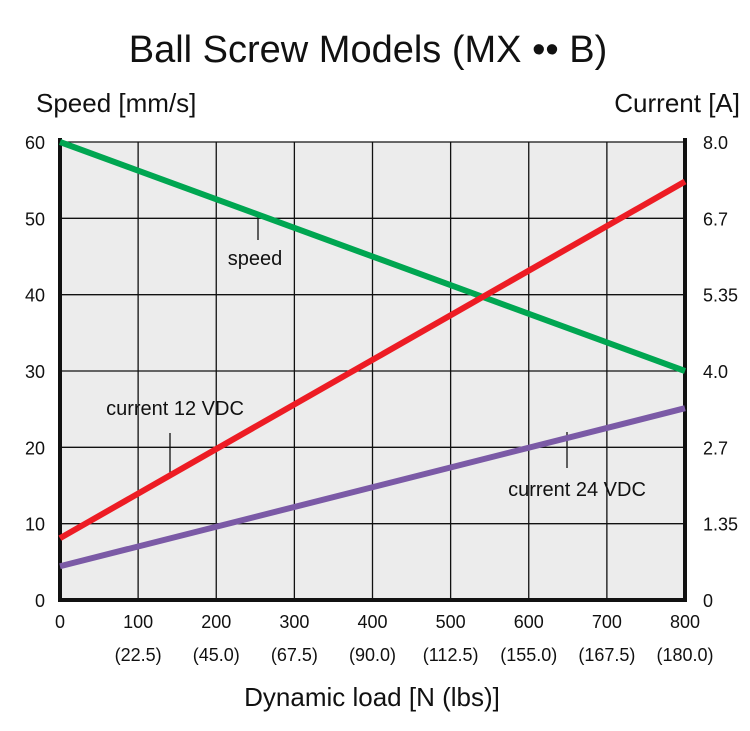 The image size is (750, 731). Describe the element at coordinates (685, 622) in the screenshot. I see `x-tick-label: 800` at that location.